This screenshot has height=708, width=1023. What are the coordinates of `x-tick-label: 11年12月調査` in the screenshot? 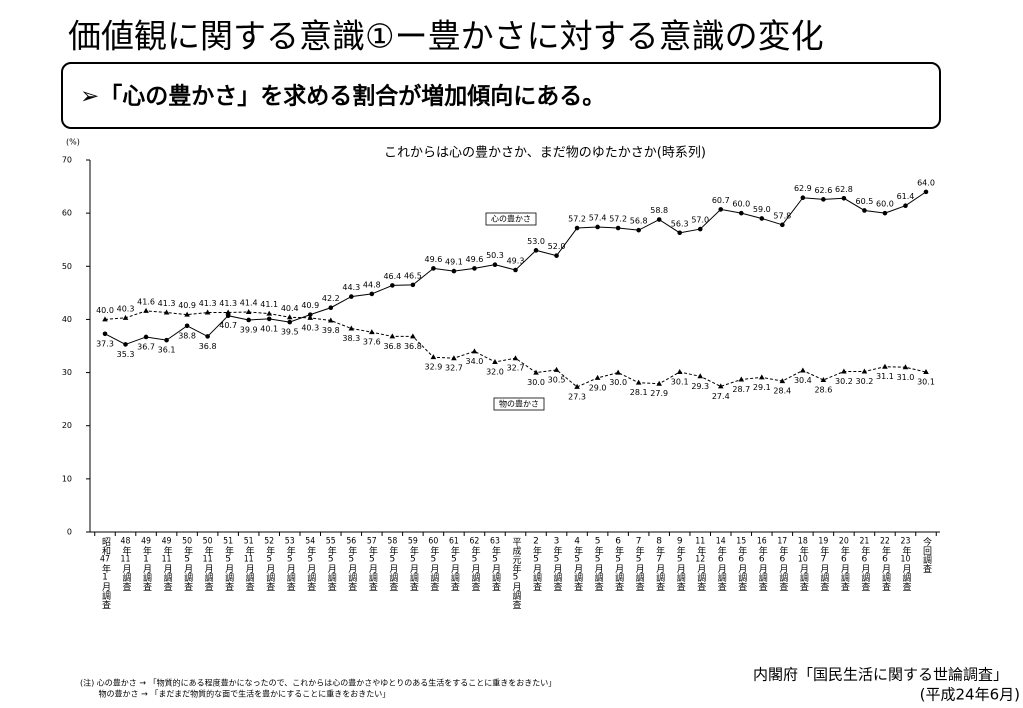 It's located at (700, 564).